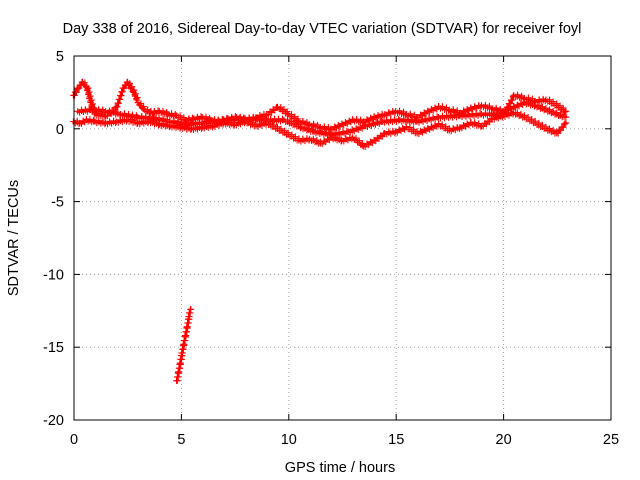 The image size is (640, 480). What do you see at coordinates (181, 440) in the screenshot?
I see `x-tick-label: 5` at bounding box center [181, 440].